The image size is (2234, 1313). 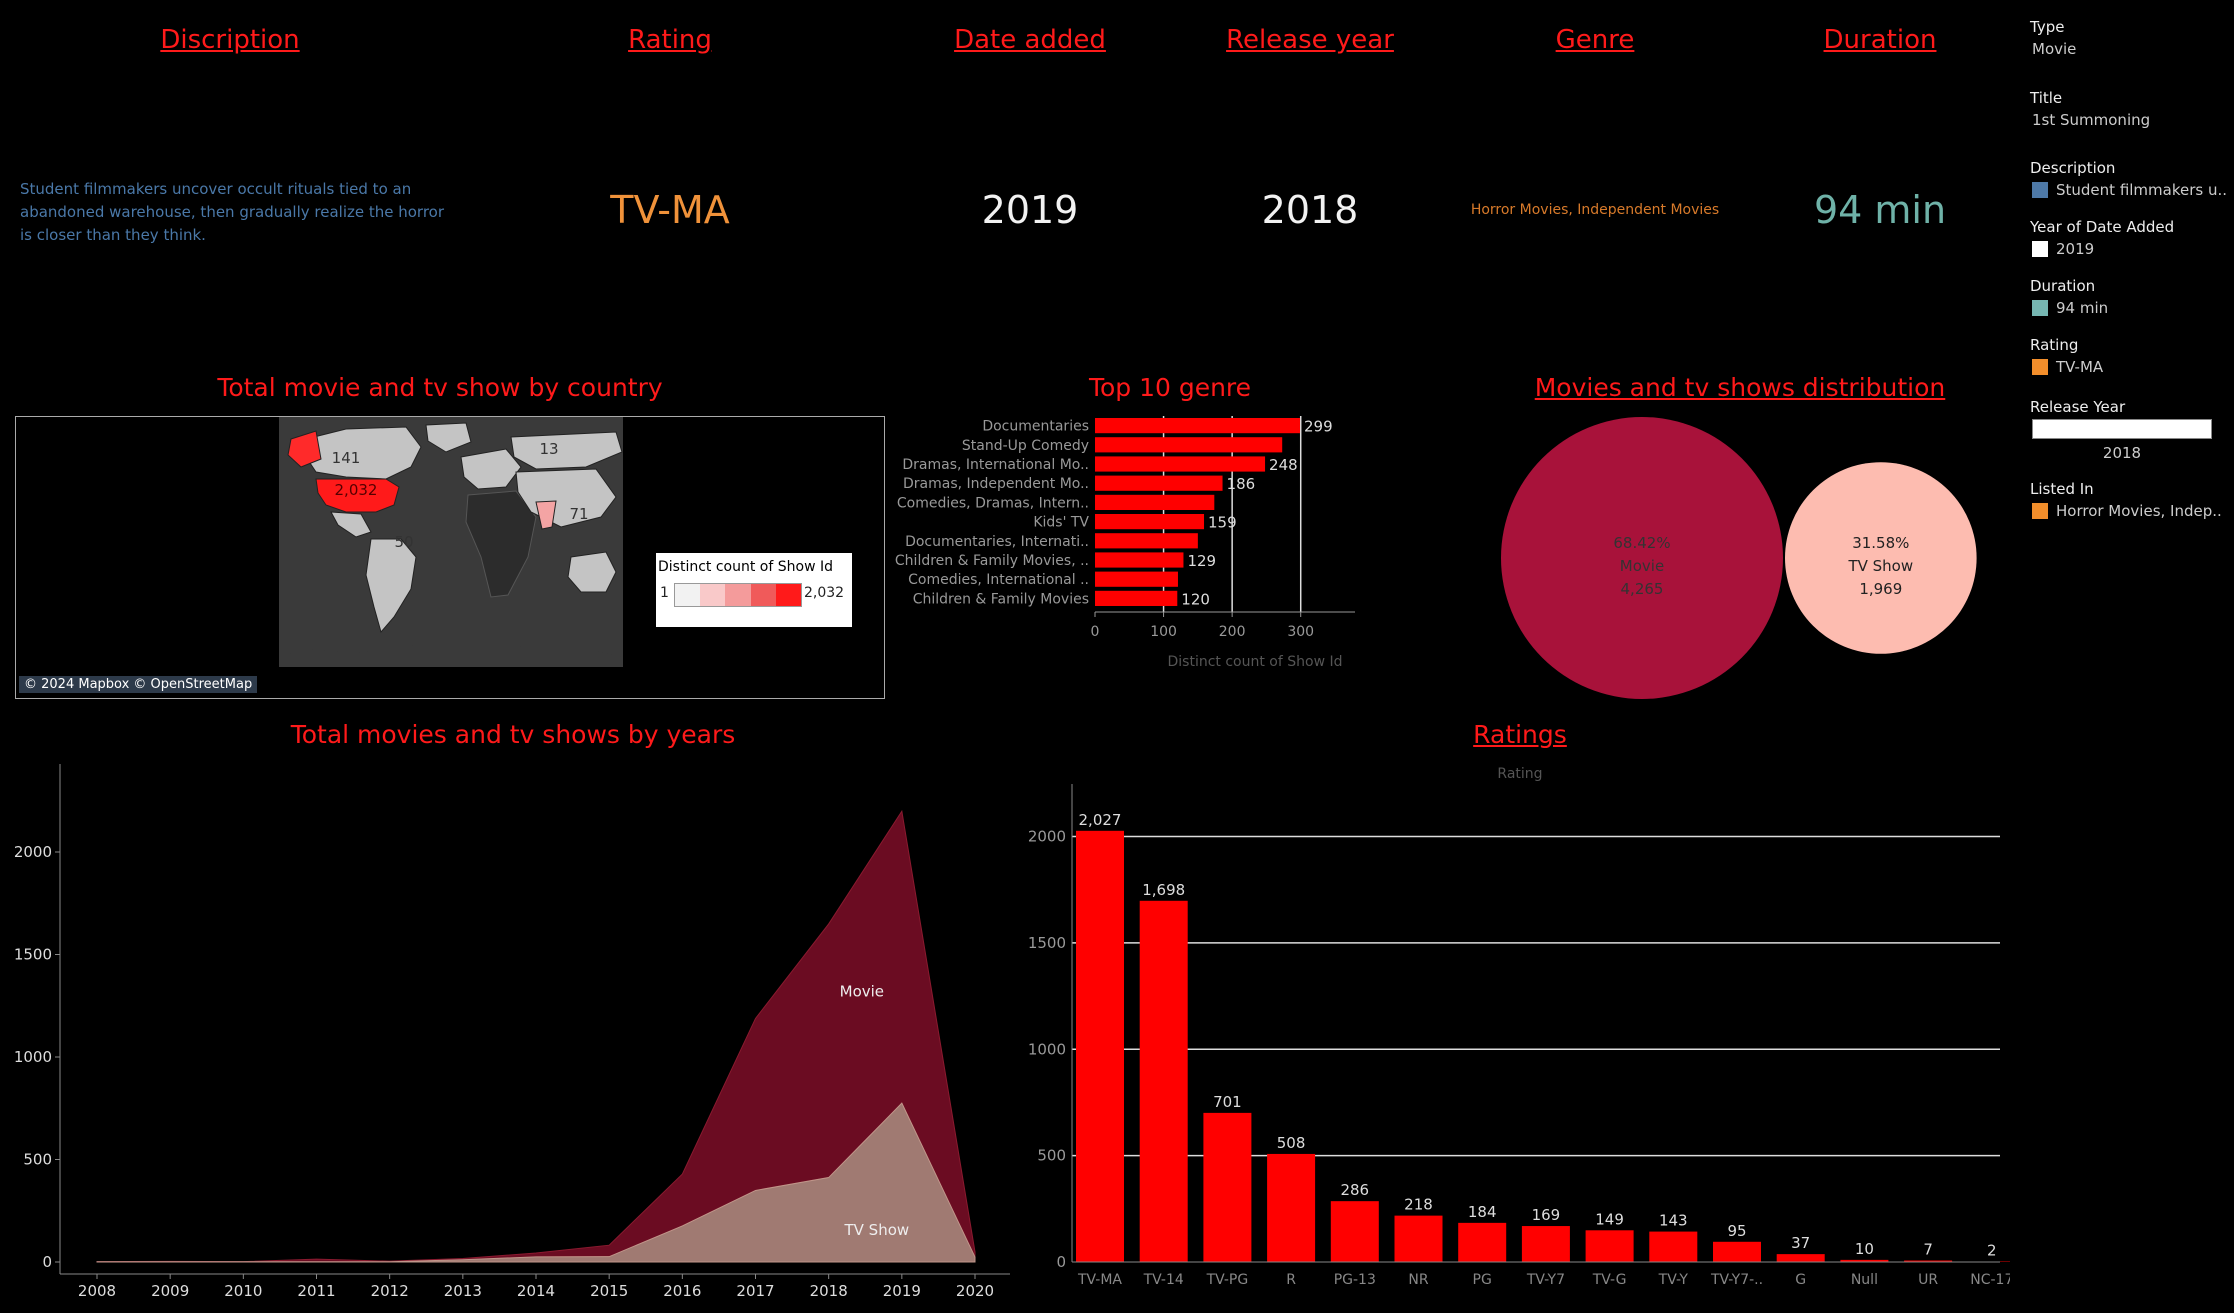 What do you see at coordinates (578, 514) in the screenshot?
I see `map-label-australia: 71` at bounding box center [578, 514].